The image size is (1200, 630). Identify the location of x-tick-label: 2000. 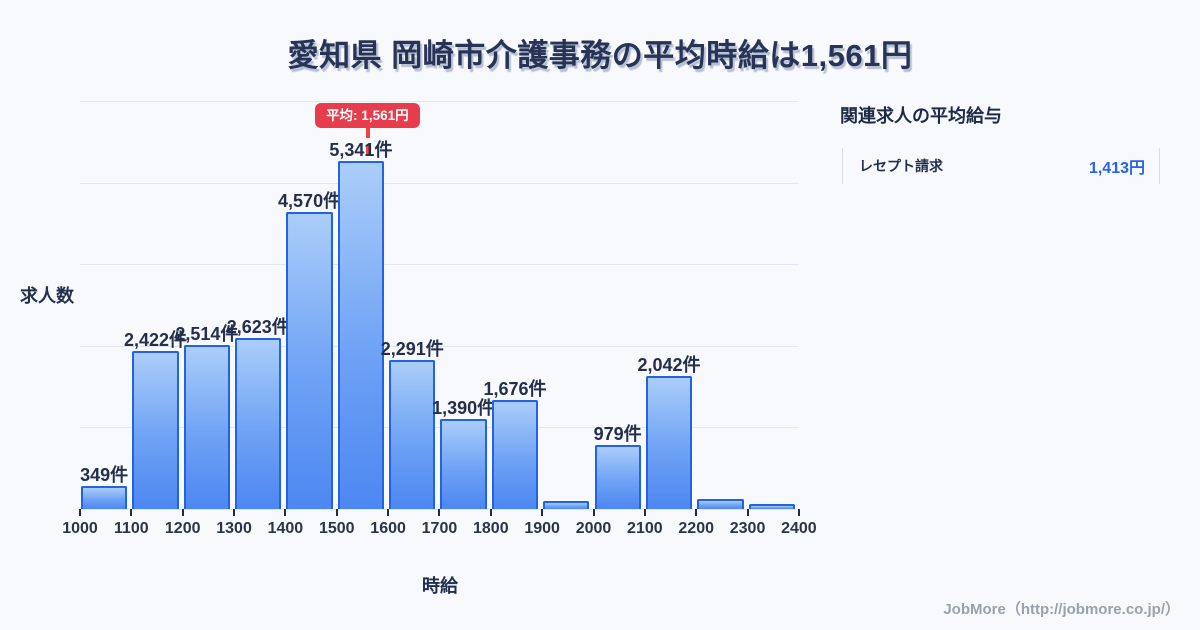
(593, 528).